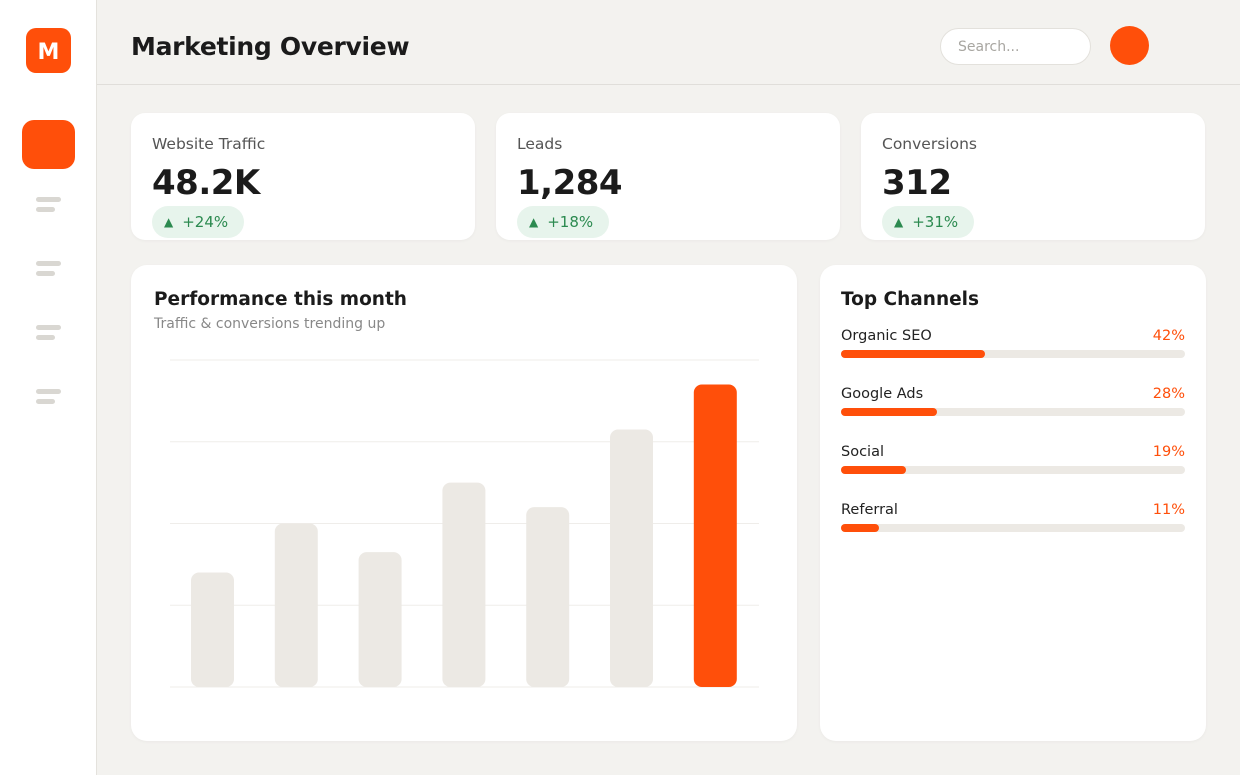  I want to click on sidebar-item-active, so click(48, 144).